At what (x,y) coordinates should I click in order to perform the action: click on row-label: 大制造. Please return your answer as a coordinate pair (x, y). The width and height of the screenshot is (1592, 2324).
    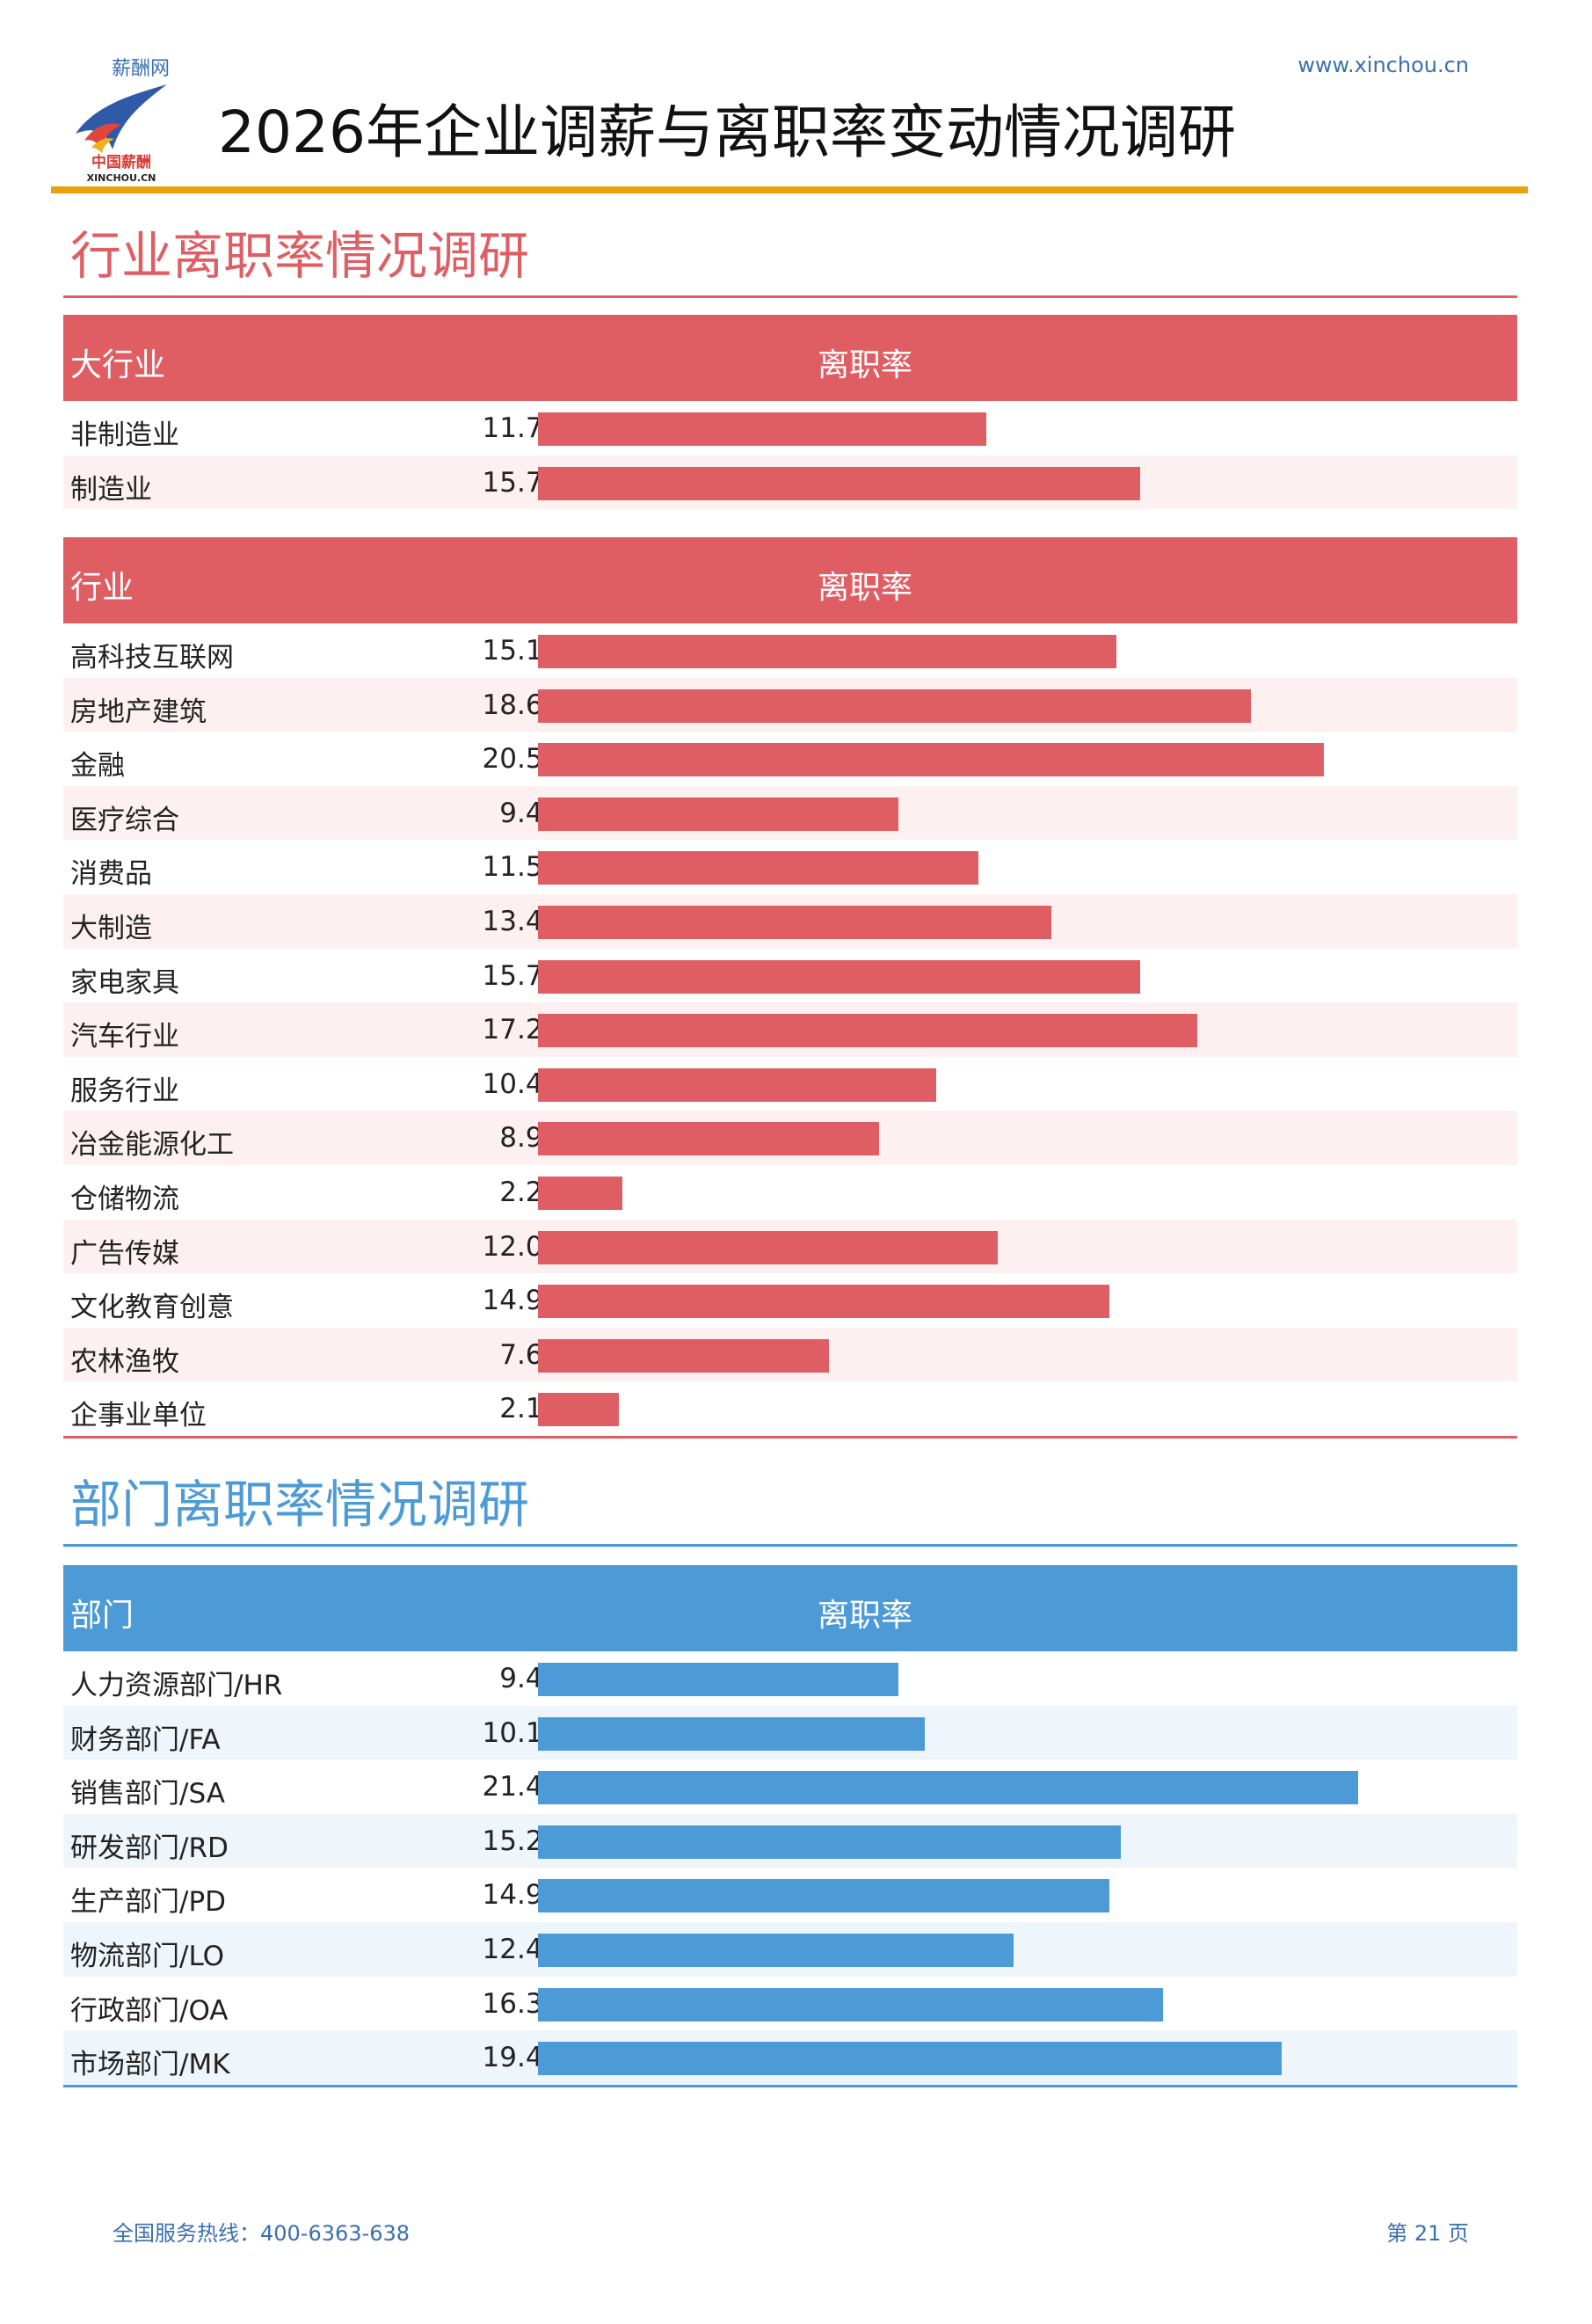
    Looking at the image, I should click on (111, 928).